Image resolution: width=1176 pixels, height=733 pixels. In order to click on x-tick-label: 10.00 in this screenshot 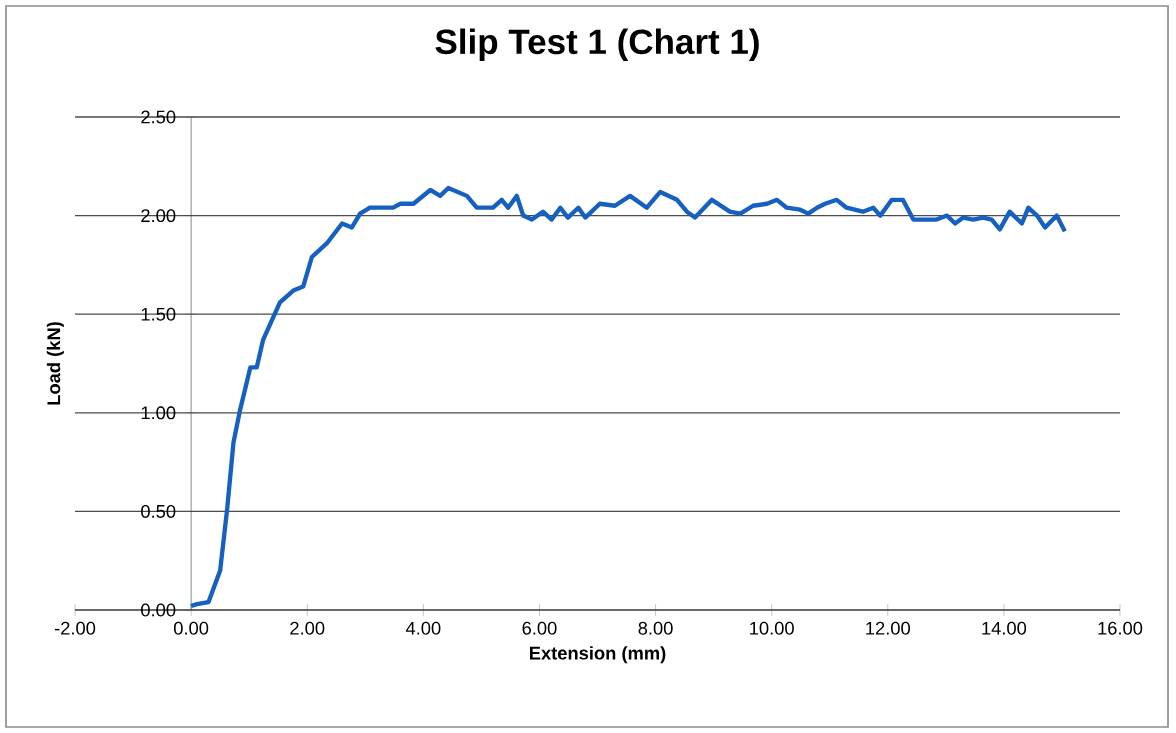, I will do `click(772, 628)`.